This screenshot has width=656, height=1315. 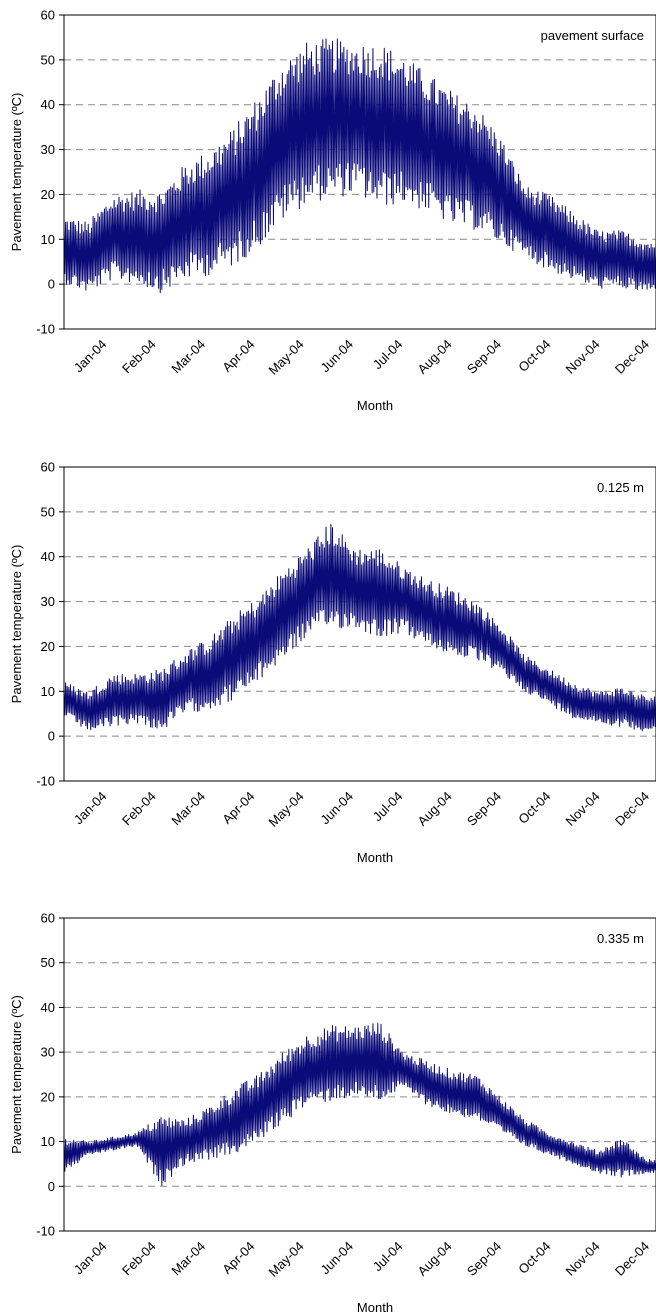 I want to click on panel-annotation: pavement surface, so click(x=592, y=35).